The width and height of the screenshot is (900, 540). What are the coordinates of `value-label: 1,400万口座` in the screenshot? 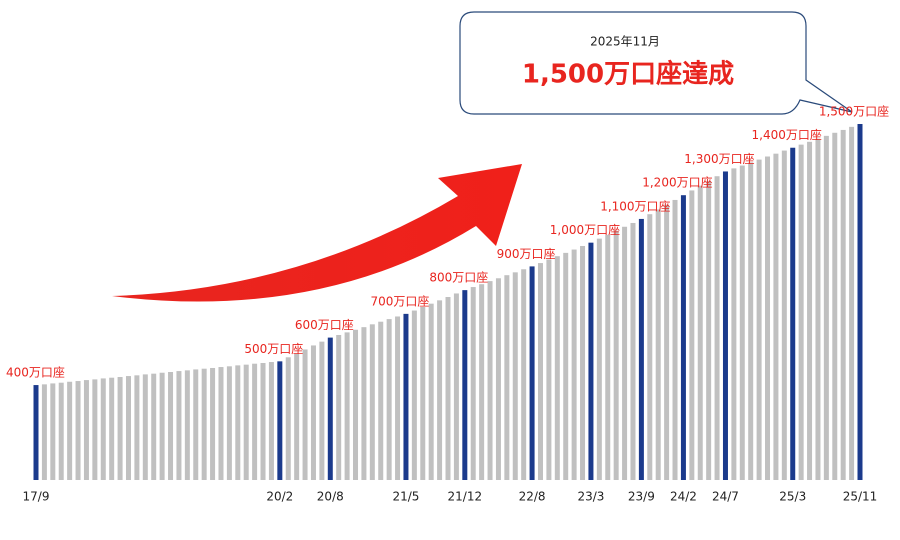 It's located at (787, 134).